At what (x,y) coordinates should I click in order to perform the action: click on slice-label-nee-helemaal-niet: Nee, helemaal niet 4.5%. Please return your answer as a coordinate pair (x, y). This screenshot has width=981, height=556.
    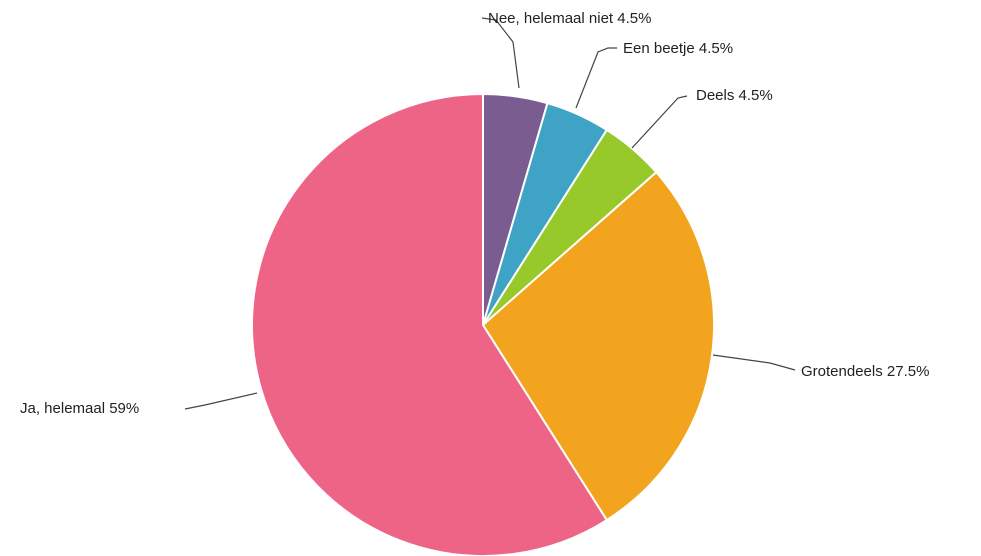
    Looking at the image, I should click on (569, 18).